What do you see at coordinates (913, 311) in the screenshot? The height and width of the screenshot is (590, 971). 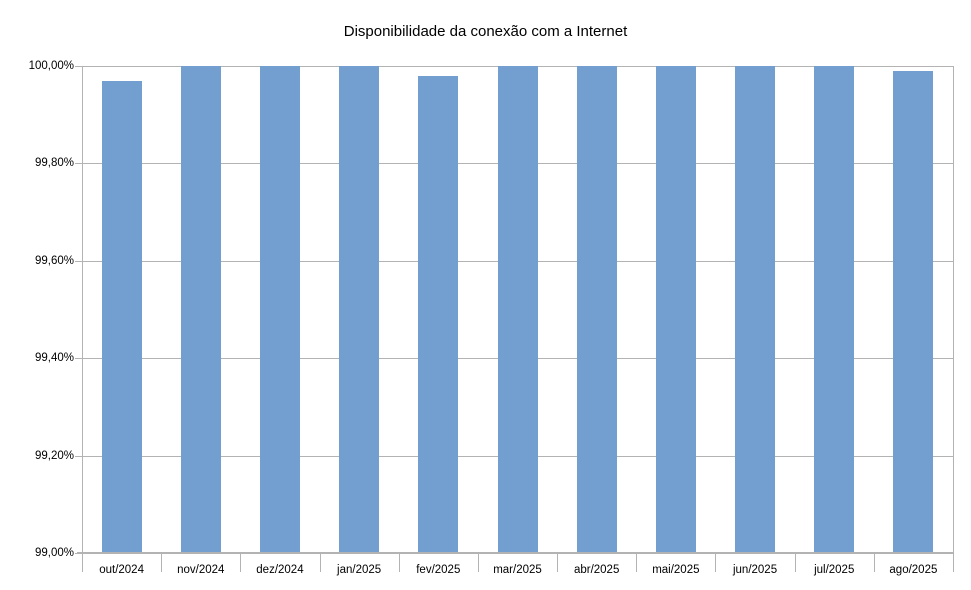 I see `bar-ago/2025` at bounding box center [913, 311].